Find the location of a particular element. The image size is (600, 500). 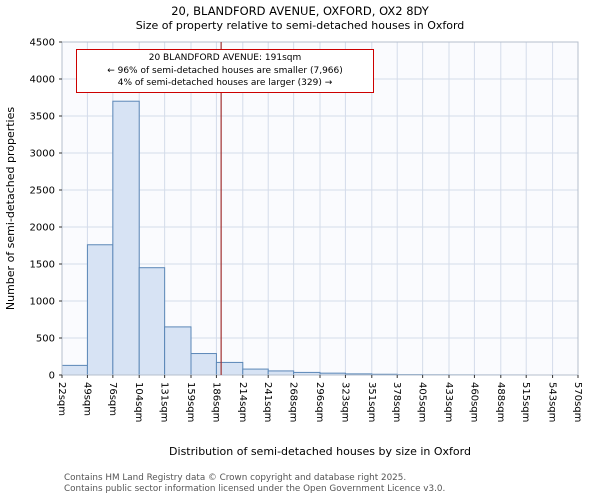

x-tick-label: 49sqm is located at coordinates (86, 399).